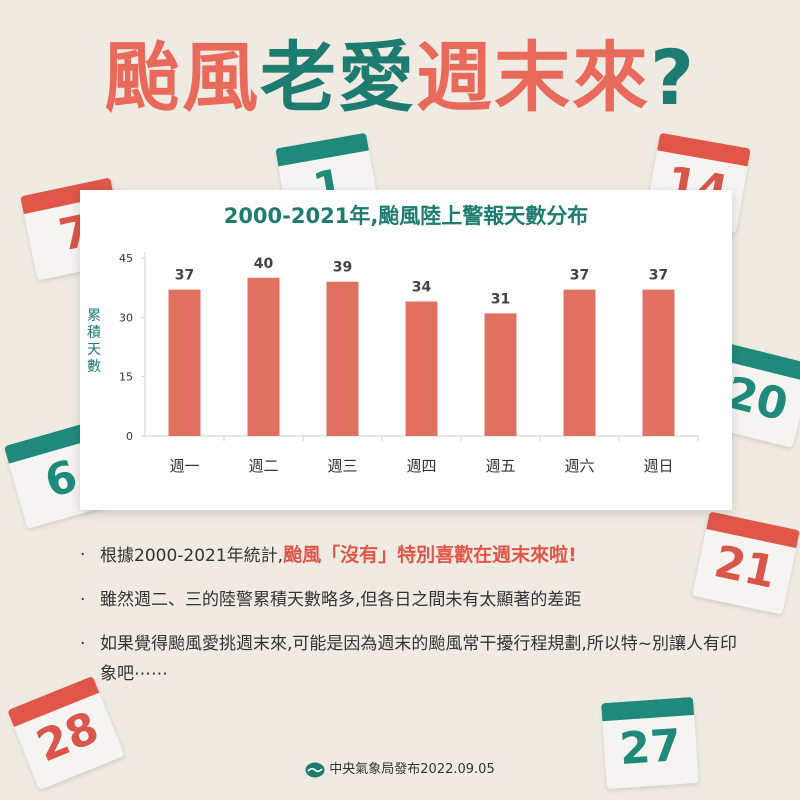 The width and height of the screenshot is (800, 800). What do you see at coordinates (94, 341) in the screenshot?
I see `y-axis-label: 累積天數` at bounding box center [94, 341].